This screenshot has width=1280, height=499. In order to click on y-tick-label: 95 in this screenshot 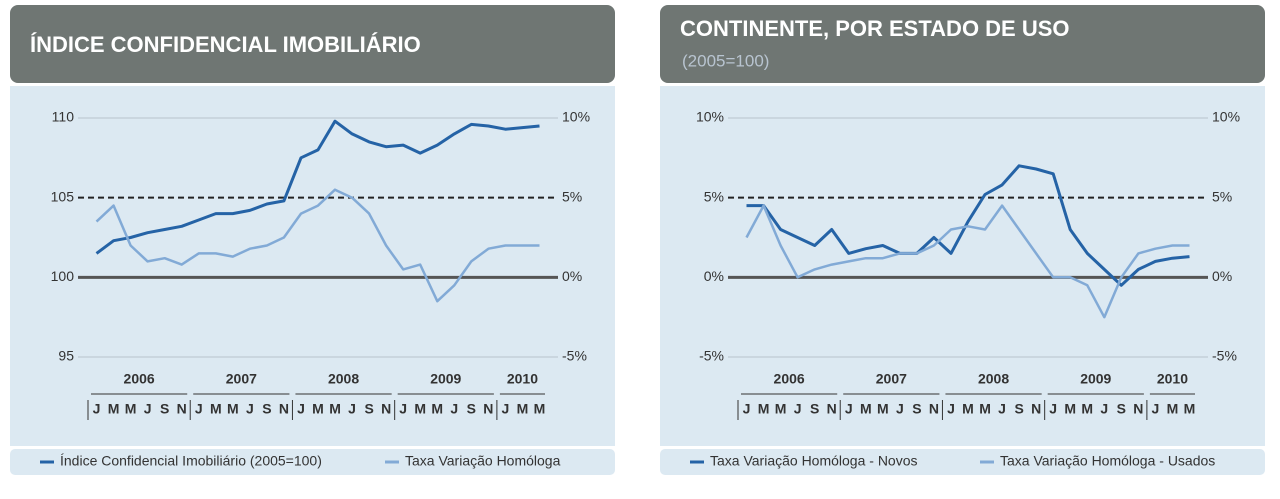, I will do `click(66, 356)`.